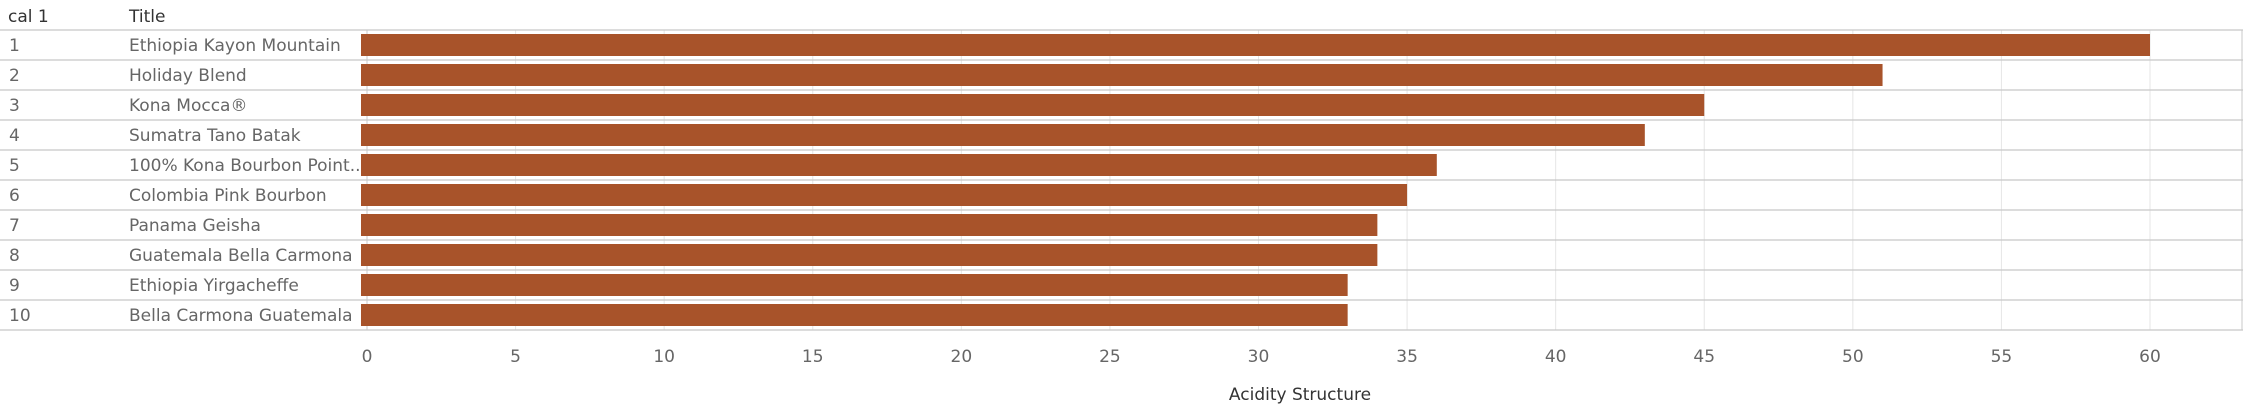  What do you see at coordinates (147, 17) in the screenshot?
I see `title-column-header: Title` at bounding box center [147, 17].